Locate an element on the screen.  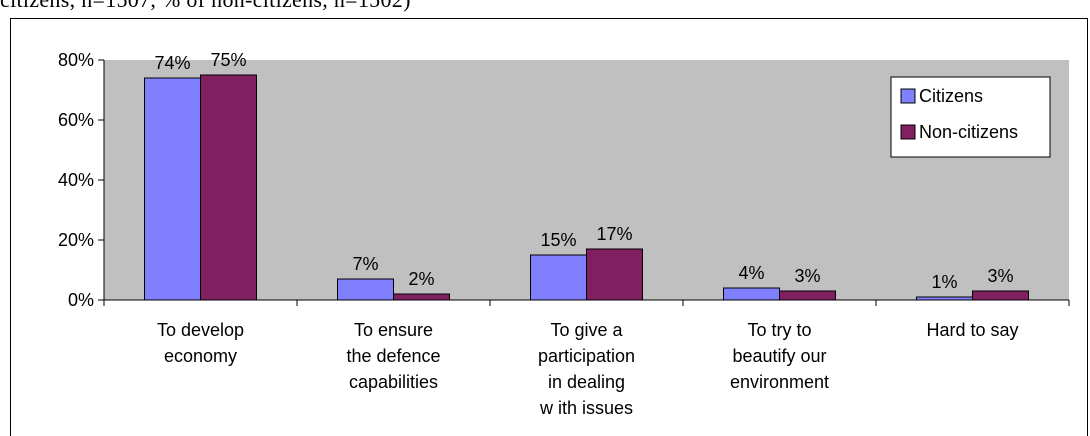
legend-box is located at coordinates (970, 117).